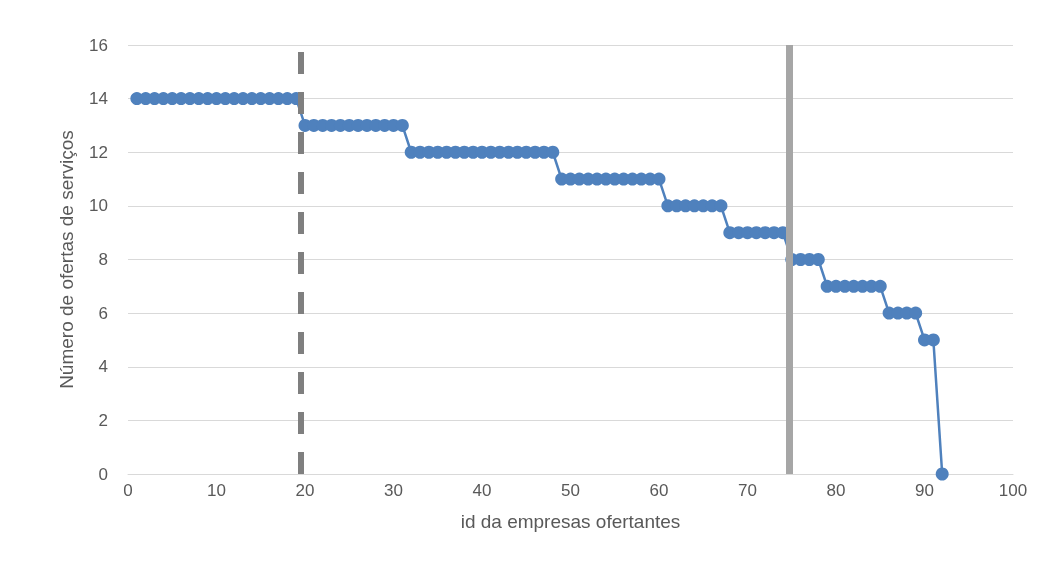 This screenshot has height=583, width=1048. What do you see at coordinates (1013, 490) in the screenshot?
I see `x-tick-label: 100` at bounding box center [1013, 490].